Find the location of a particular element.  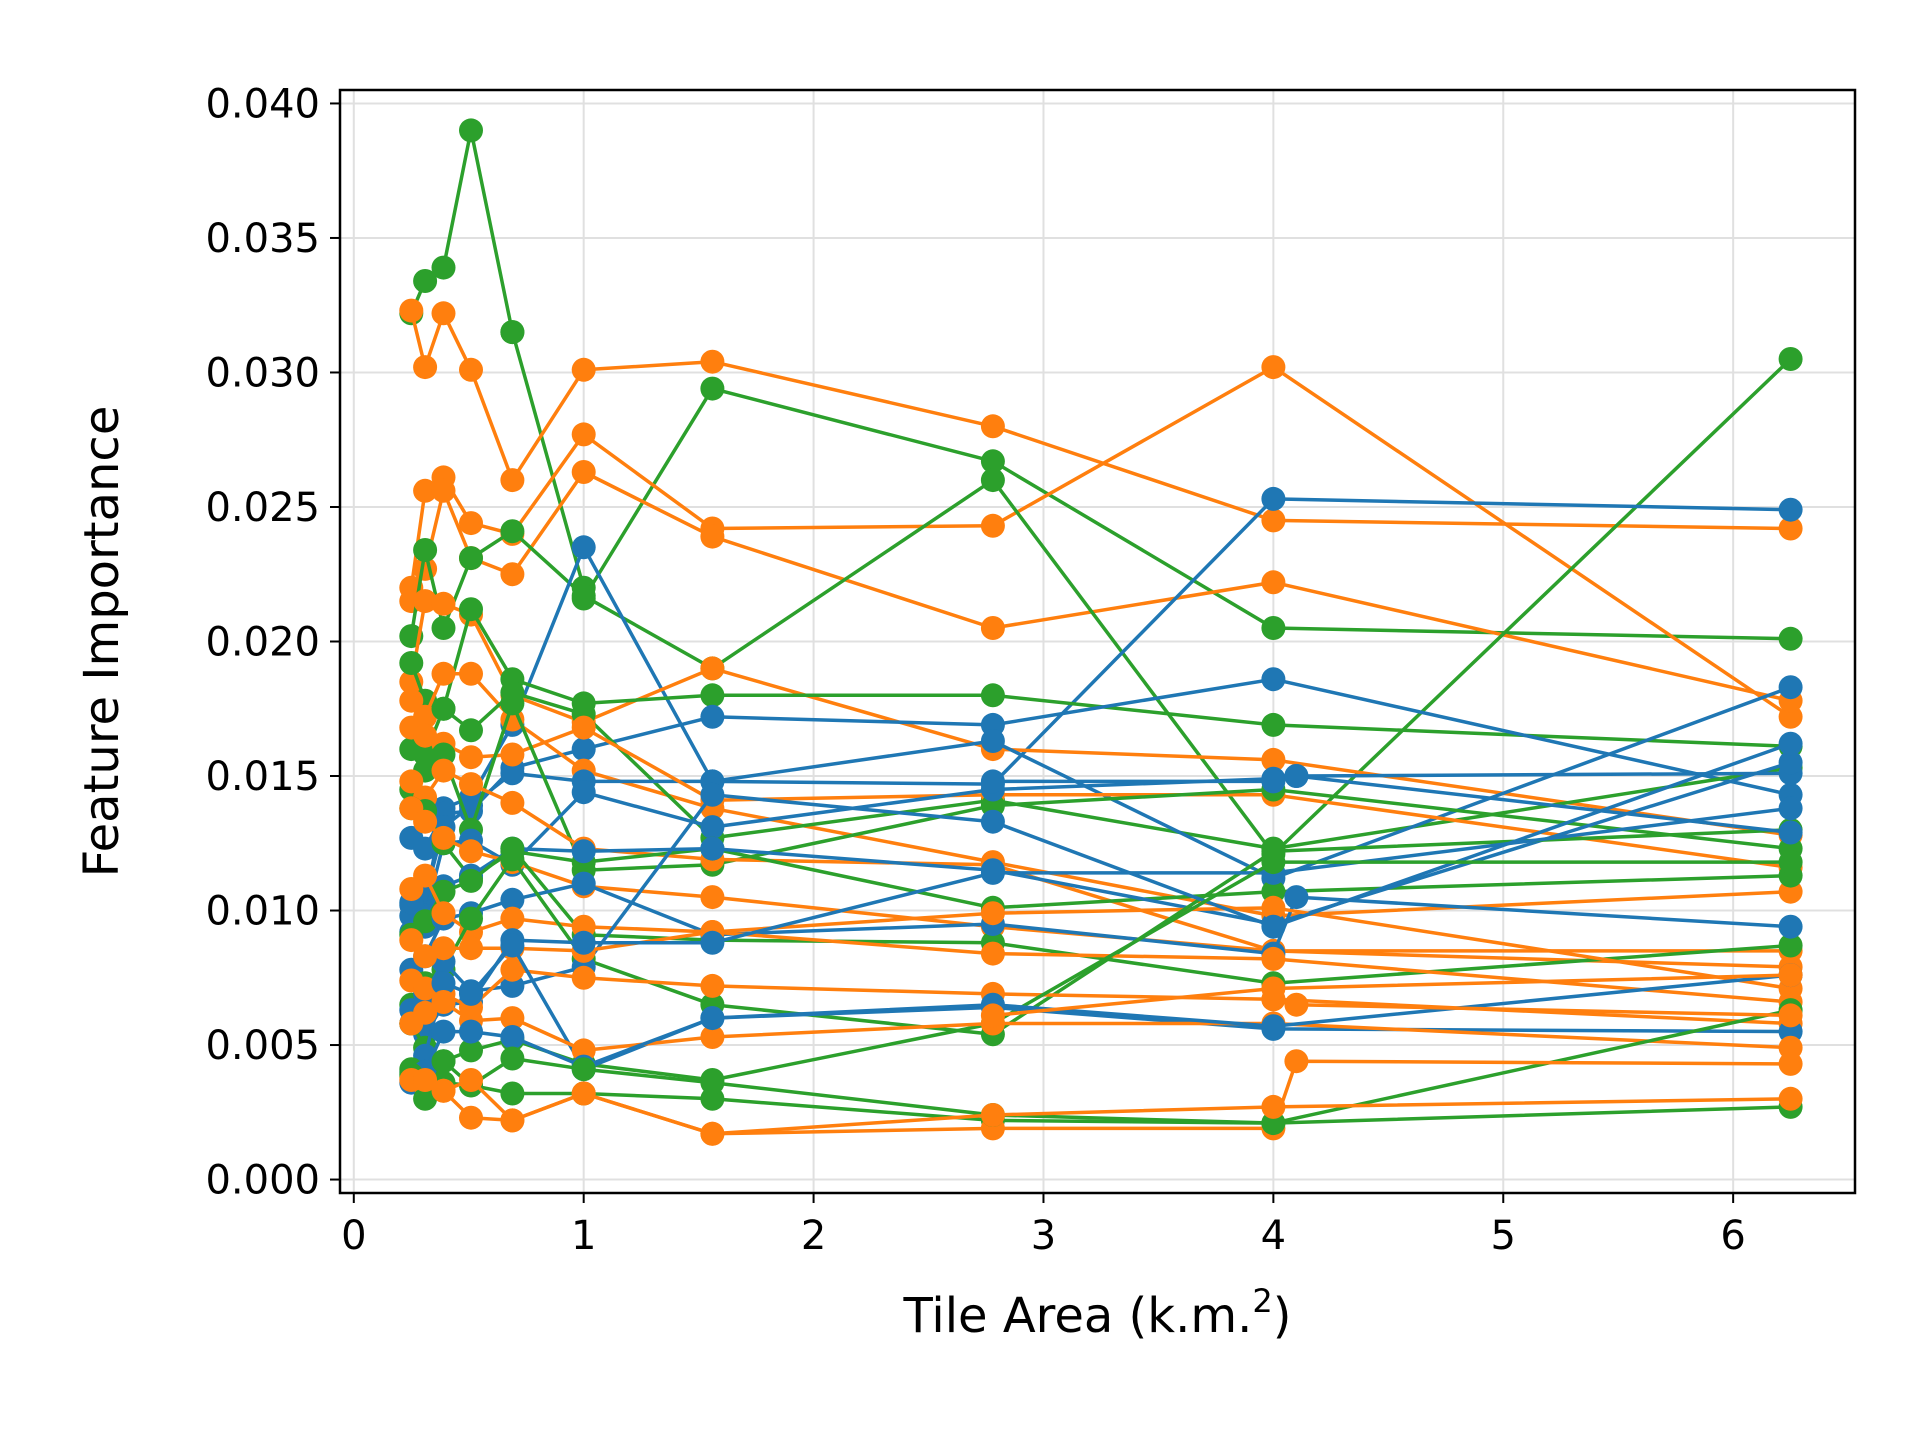

x-tick-label-3: 3 is located at coordinates (1043, 1236).